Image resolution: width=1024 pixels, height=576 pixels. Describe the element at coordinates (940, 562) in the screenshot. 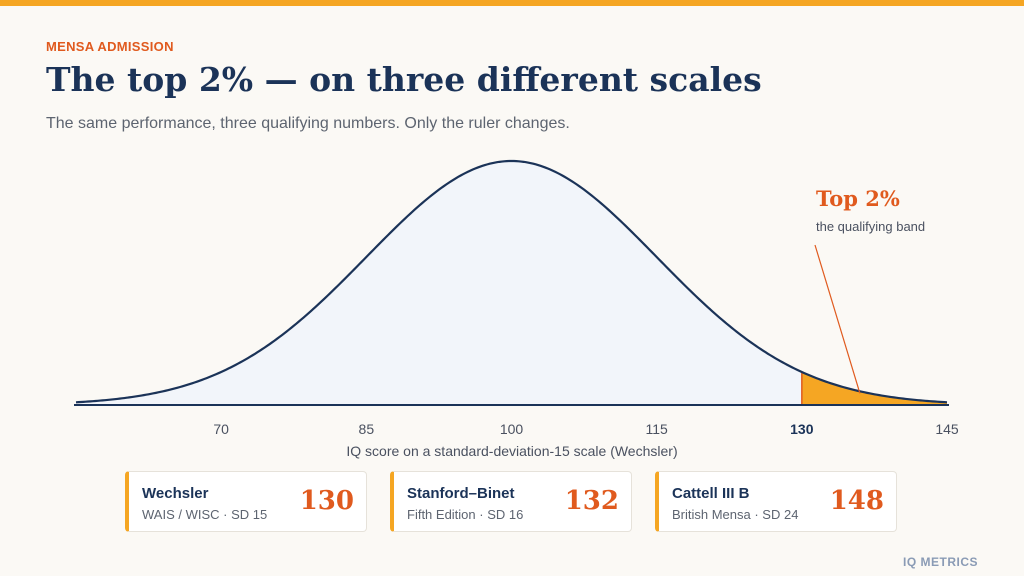

I see `brand-label: IQ METRICS` at that location.